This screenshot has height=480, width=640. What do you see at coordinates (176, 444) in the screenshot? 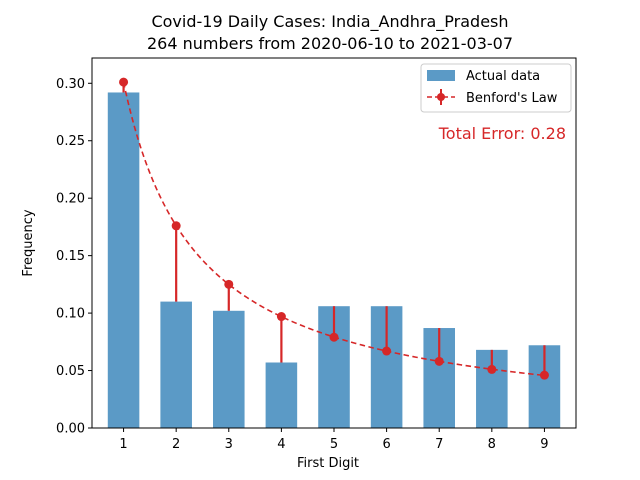
I see `x-tick-label-2: 2` at bounding box center [176, 444].